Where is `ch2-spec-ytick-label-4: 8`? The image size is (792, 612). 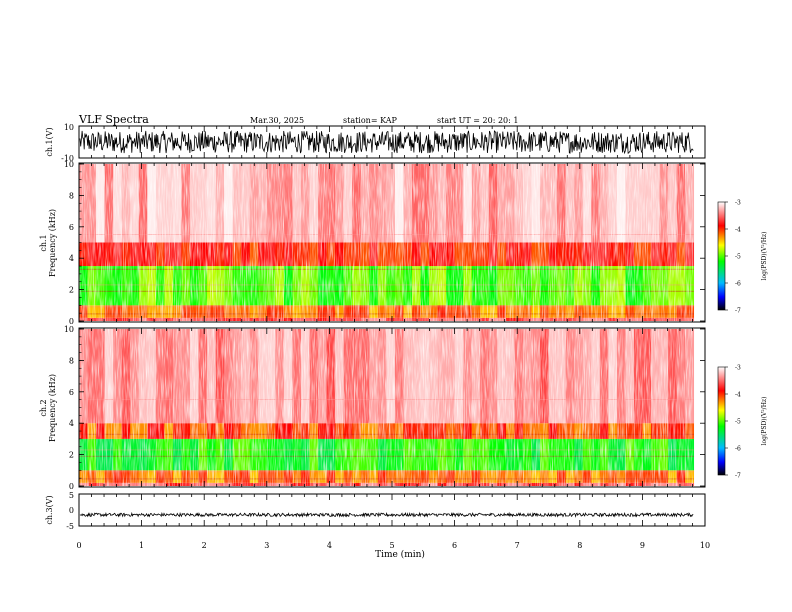 ch2-spec-ytick-label-4: 8 is located at coordinates (71, 360).